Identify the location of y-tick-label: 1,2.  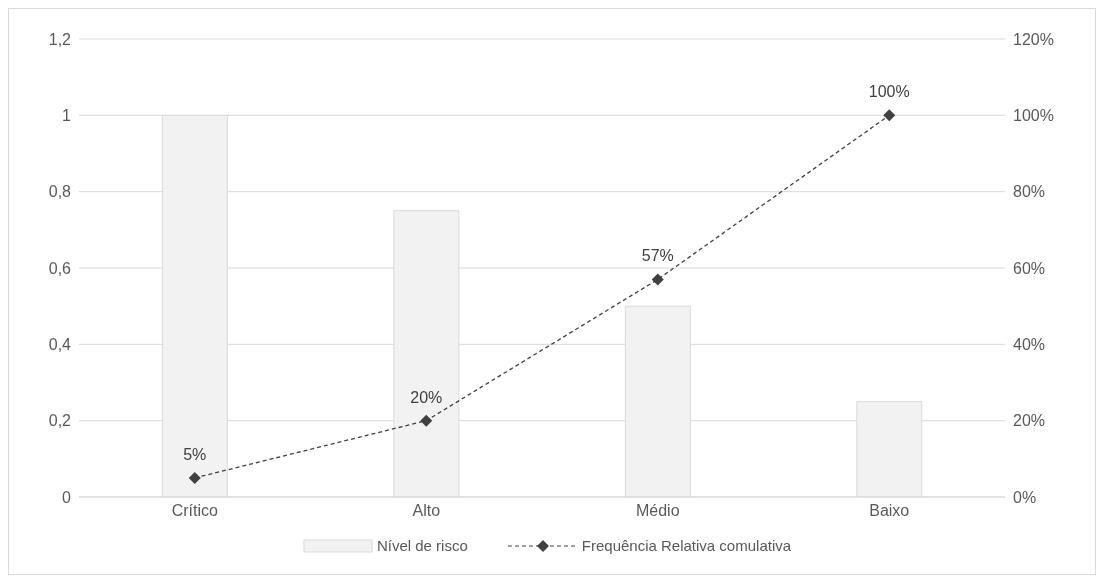
(60, 39).